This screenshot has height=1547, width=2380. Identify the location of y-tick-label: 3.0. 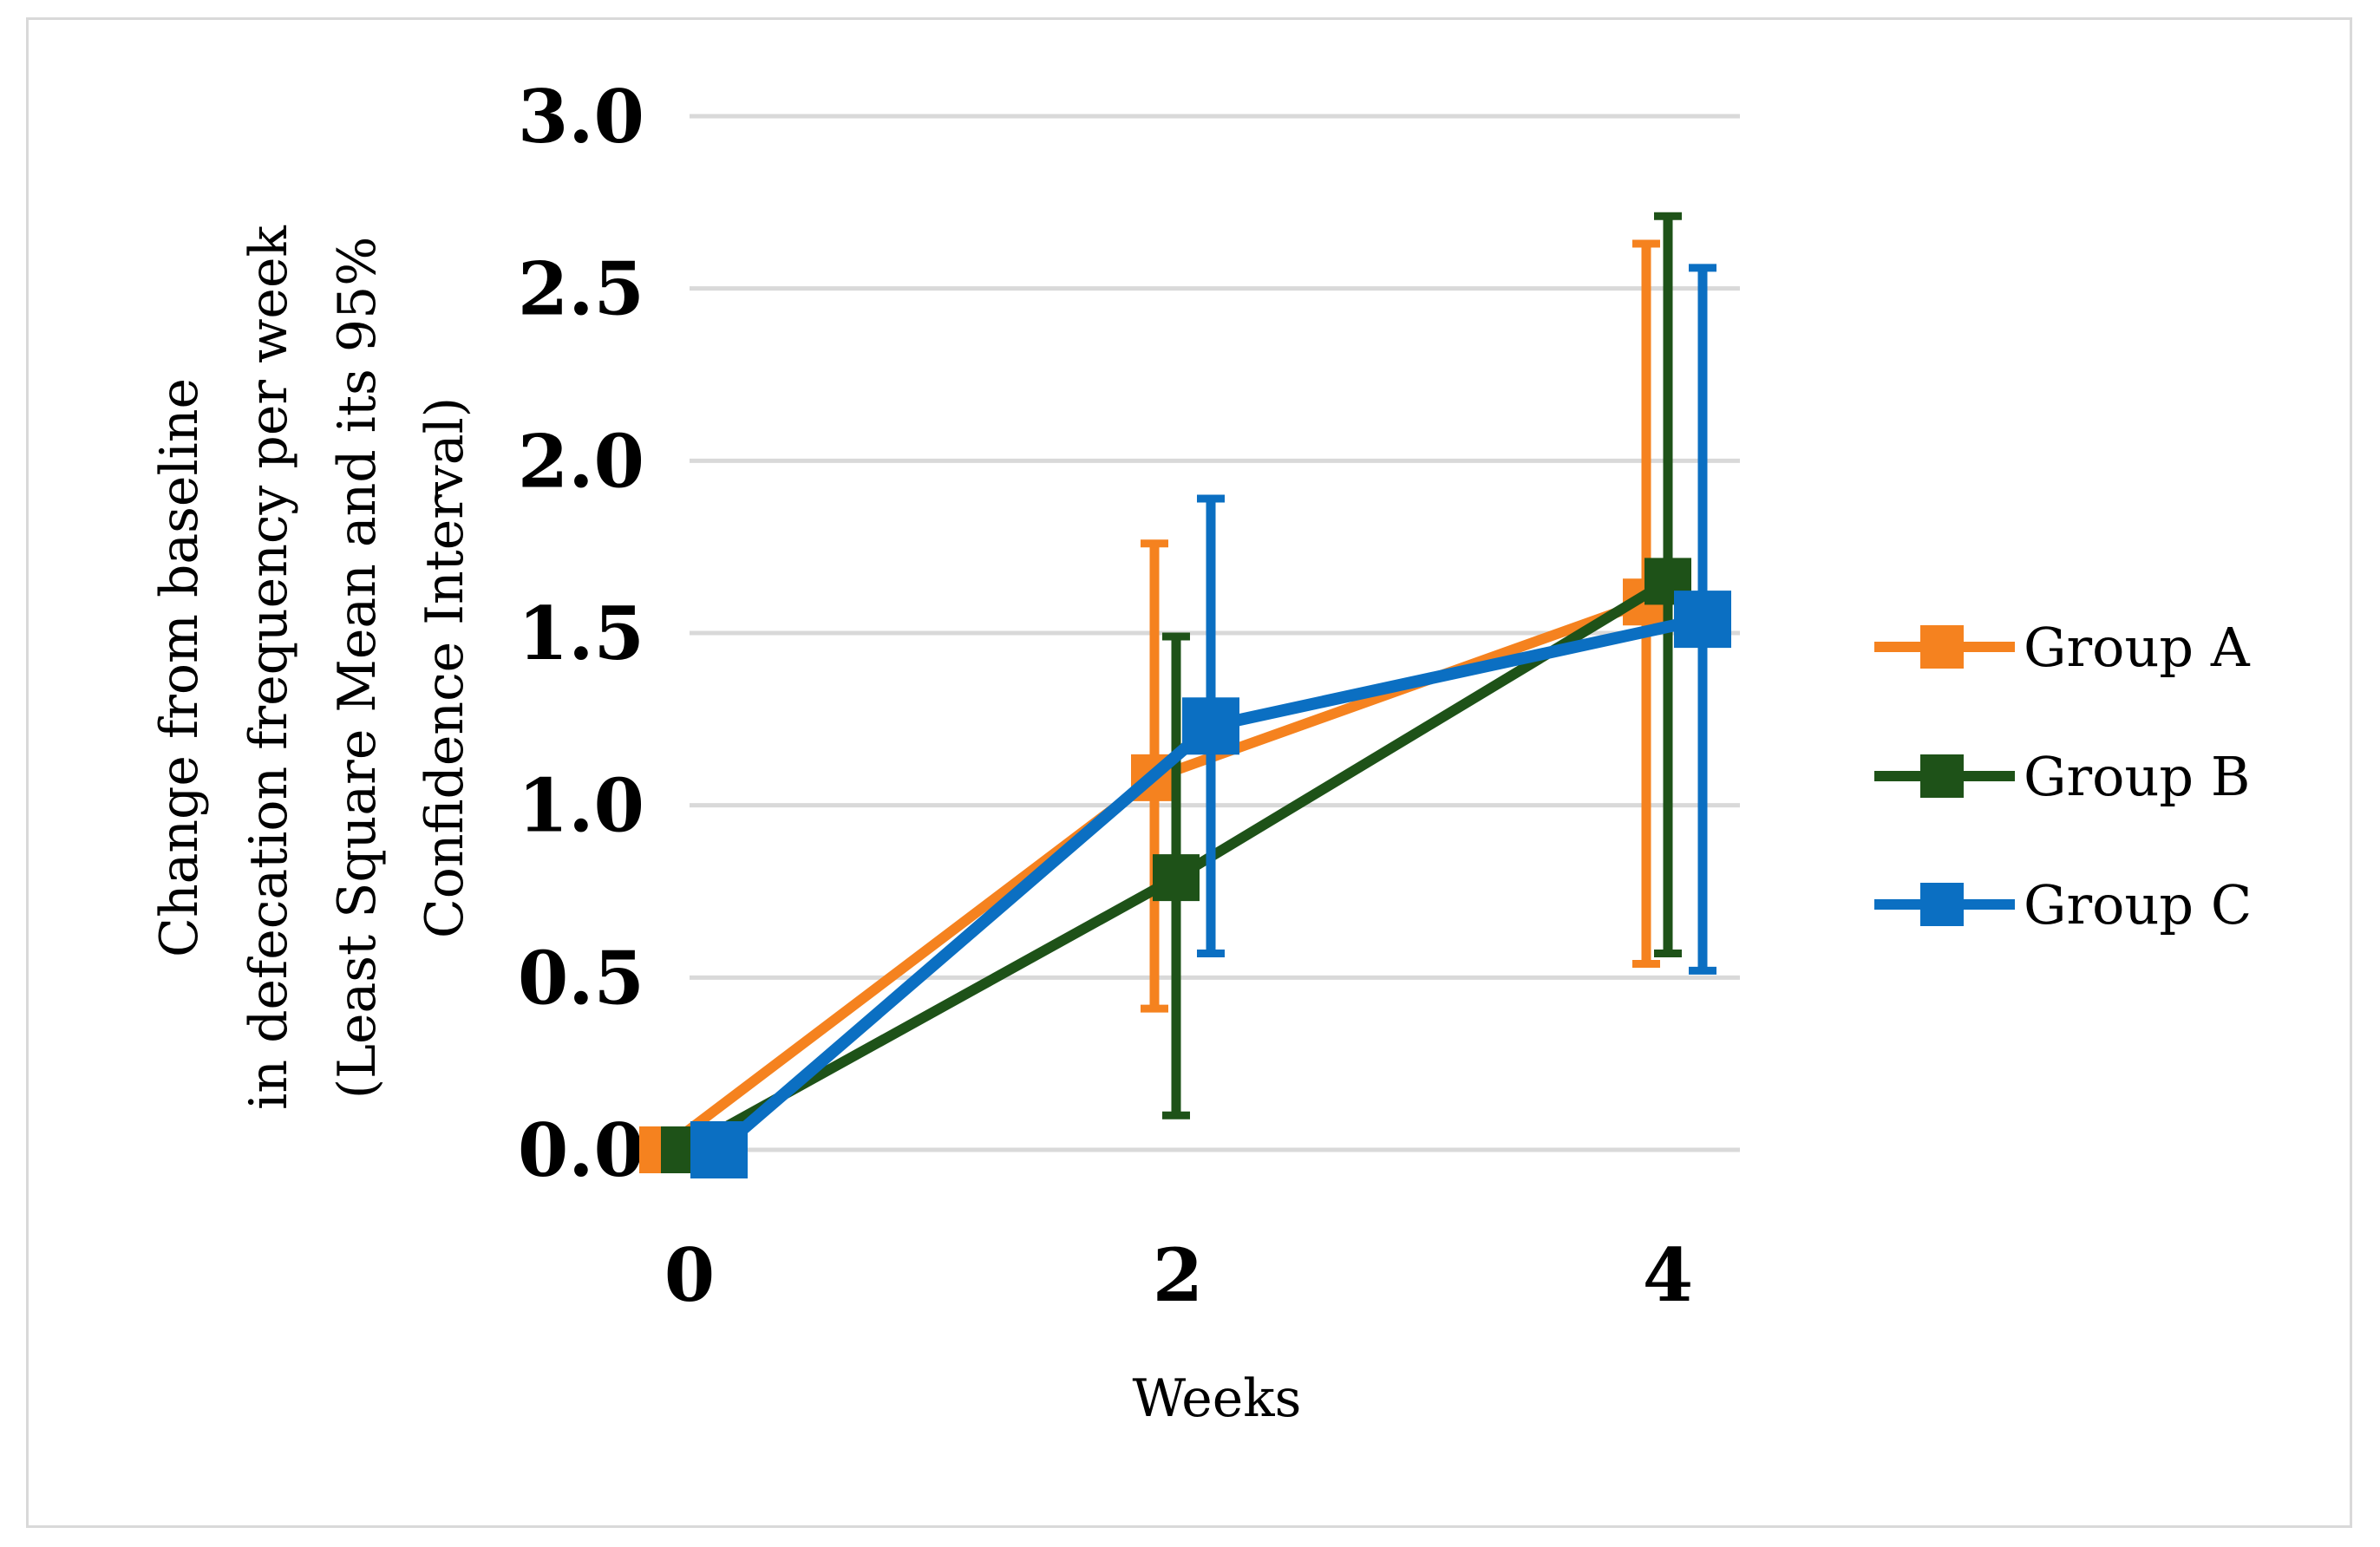
(581, 117).